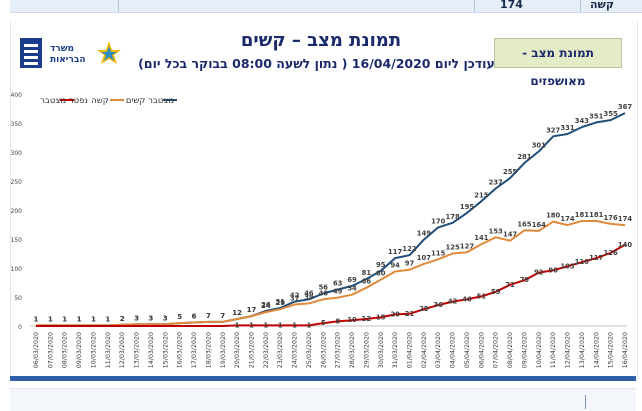 This screenshot has width=642, height=411. I want to click on x-tick-label: 14/03/2020, so click(151, 350).